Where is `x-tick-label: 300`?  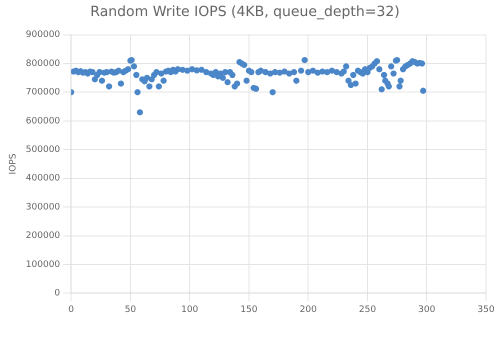
x-tick-label: 300 is located at coordinates (427, 309).